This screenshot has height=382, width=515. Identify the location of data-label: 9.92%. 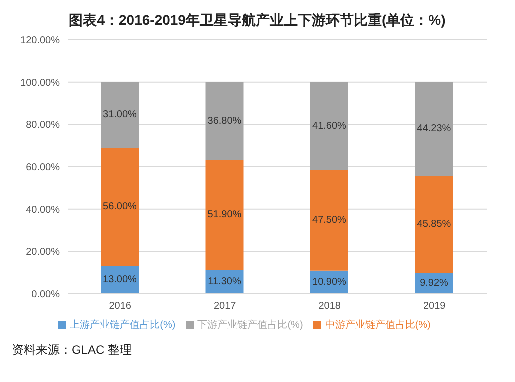
(434, 283).